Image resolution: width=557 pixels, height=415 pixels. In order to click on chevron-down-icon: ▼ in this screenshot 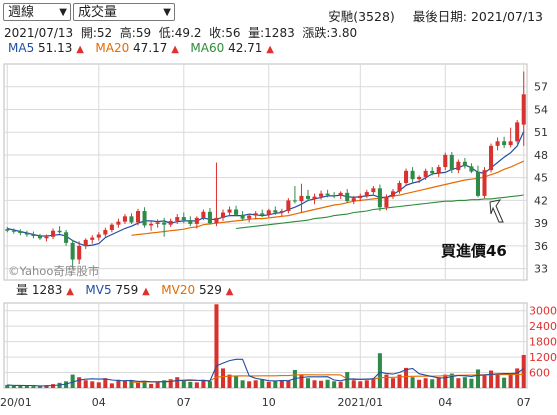, I will do `click(63, 12)`.